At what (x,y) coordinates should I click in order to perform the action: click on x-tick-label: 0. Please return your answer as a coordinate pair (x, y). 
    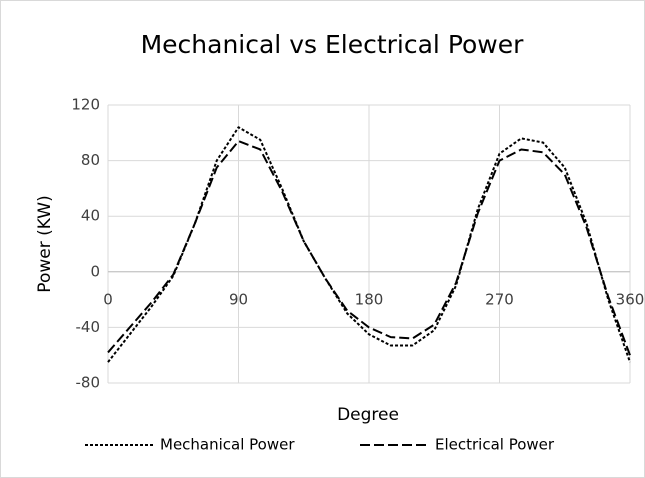
    Looking at the image, I should click on (108, 299).